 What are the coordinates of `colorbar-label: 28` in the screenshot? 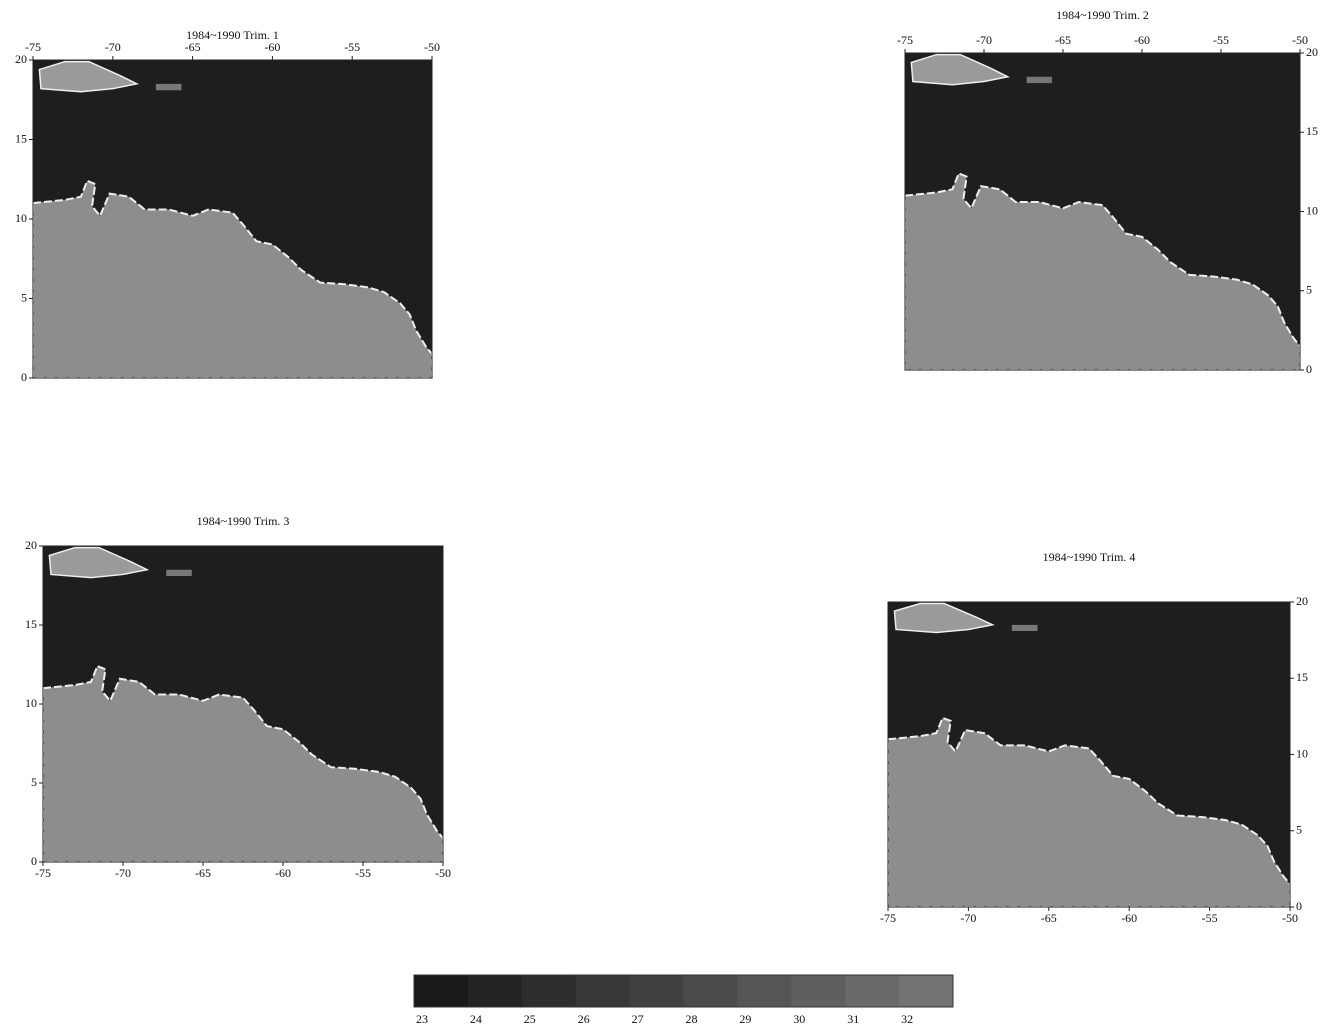 It's located at (692, 1019).